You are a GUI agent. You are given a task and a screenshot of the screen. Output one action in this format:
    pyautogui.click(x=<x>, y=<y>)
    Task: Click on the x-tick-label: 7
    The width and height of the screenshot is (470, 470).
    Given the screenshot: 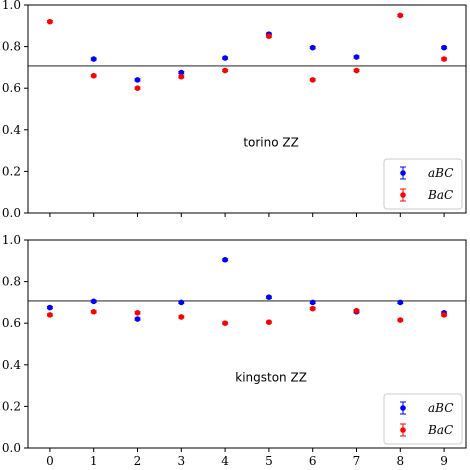 What is the action you would take?
    pyautogui.click(x=357, y=461)
    